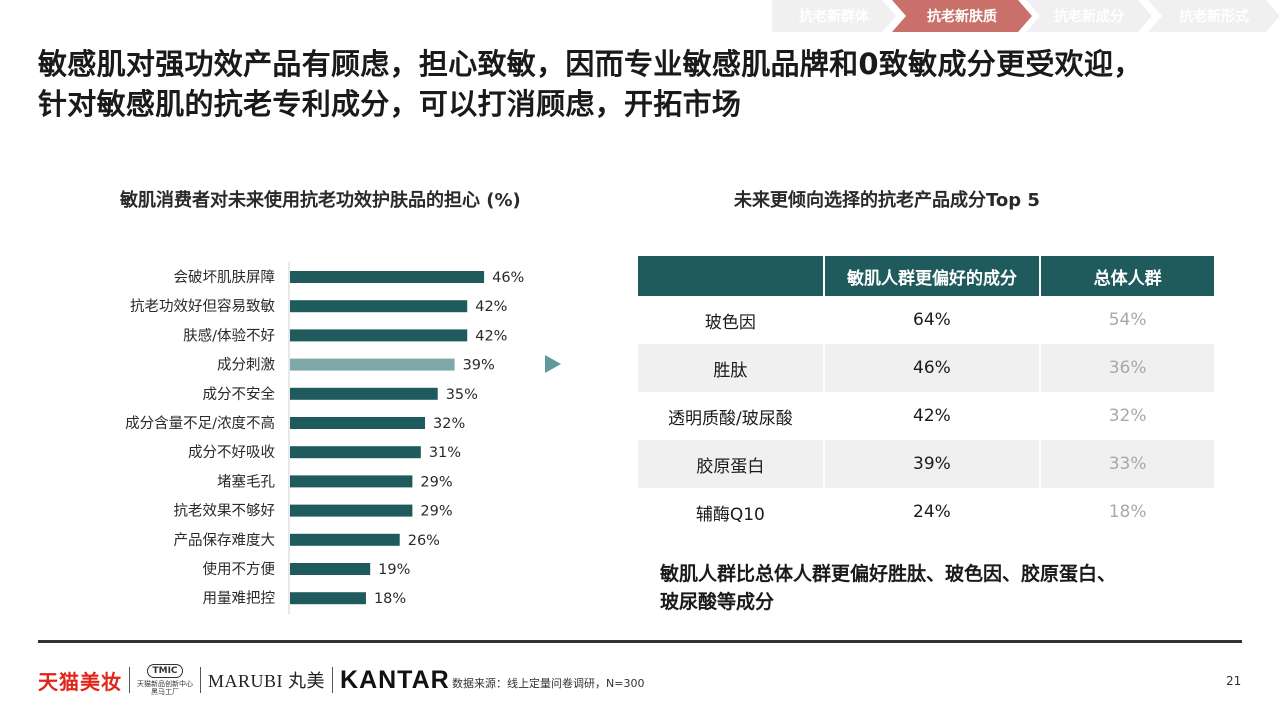 This screenshot has height=720, width=1280. I want to click on overall-share: 54%, so click(1126, 320).